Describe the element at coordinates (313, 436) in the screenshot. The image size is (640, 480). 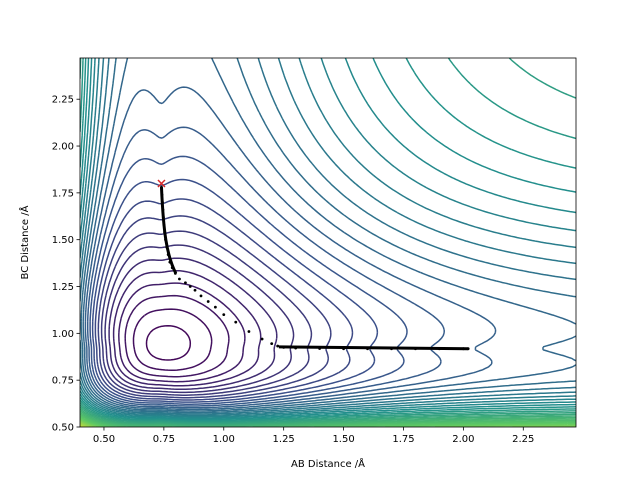
I see `x-axis-ticks: 0.50 0.75 1.00 1.25 1.50 1.75 2.00 2.25` at that location.